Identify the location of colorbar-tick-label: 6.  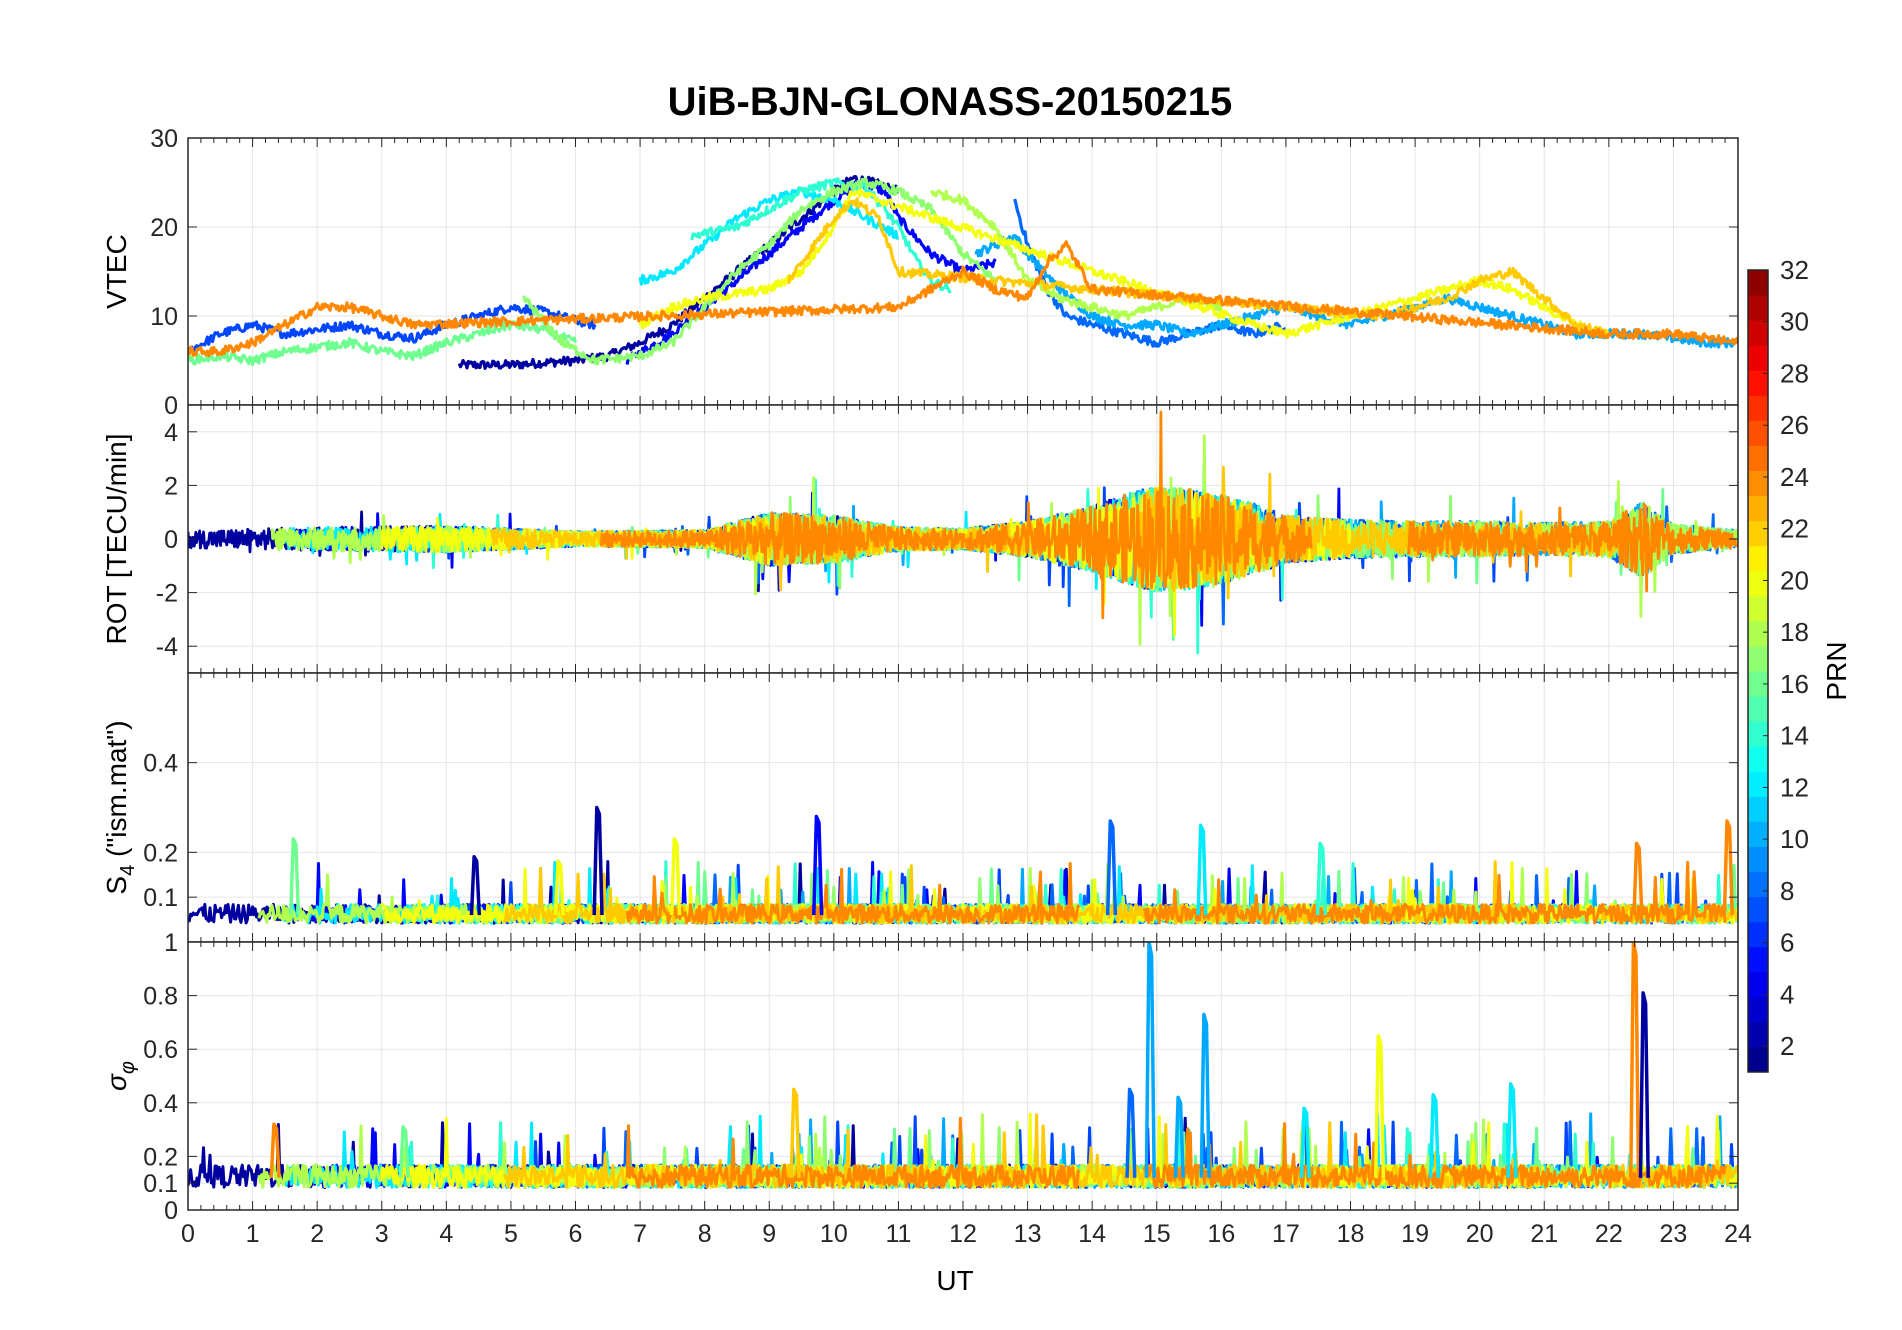
(1787, 943).